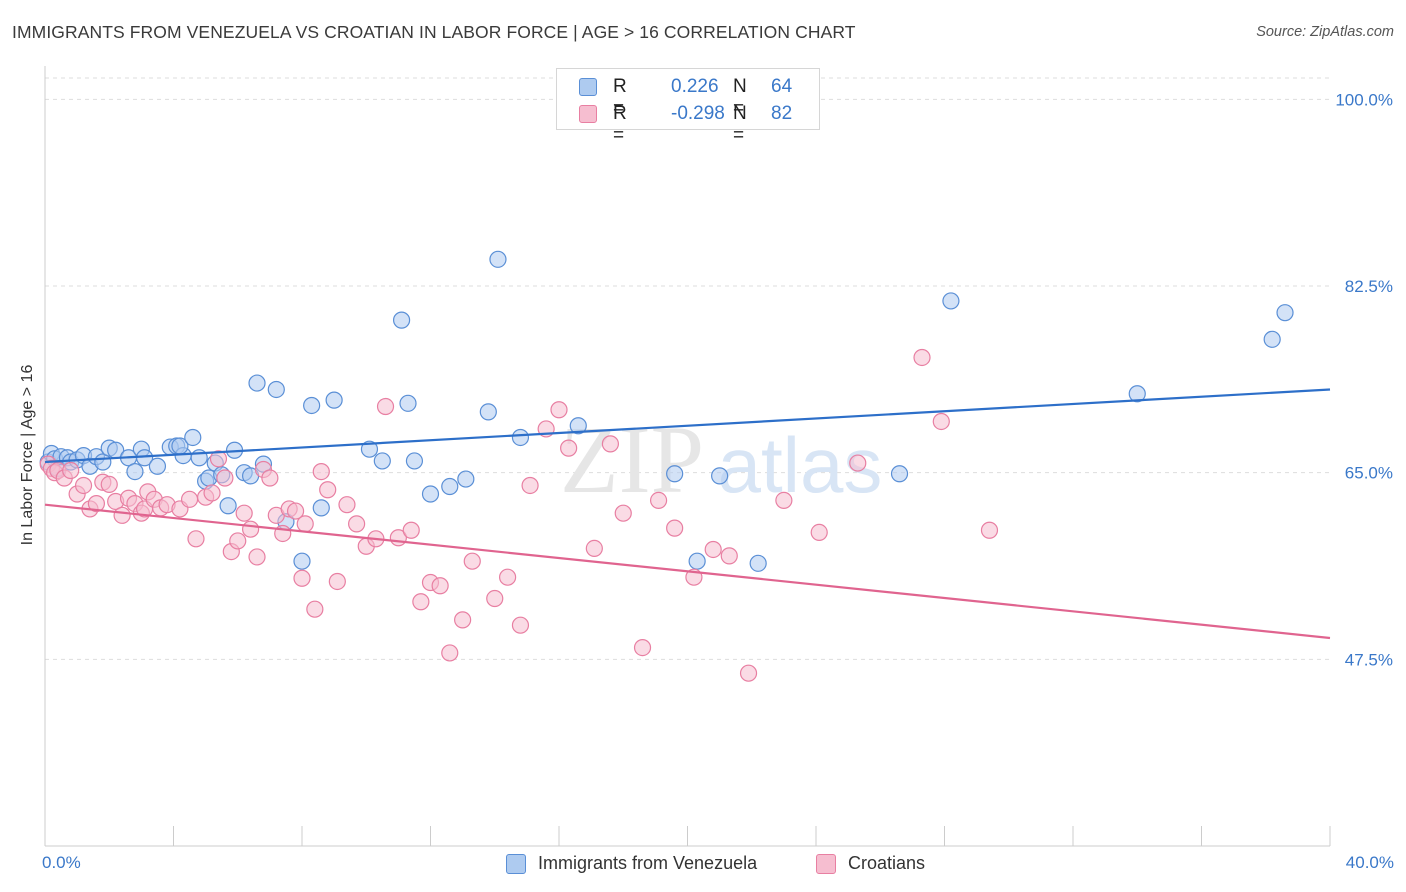 This screenshot has width=1406, height=892. I want to click on series-legend: Immigrants from Venezuela Croatians, so click(703, 865).